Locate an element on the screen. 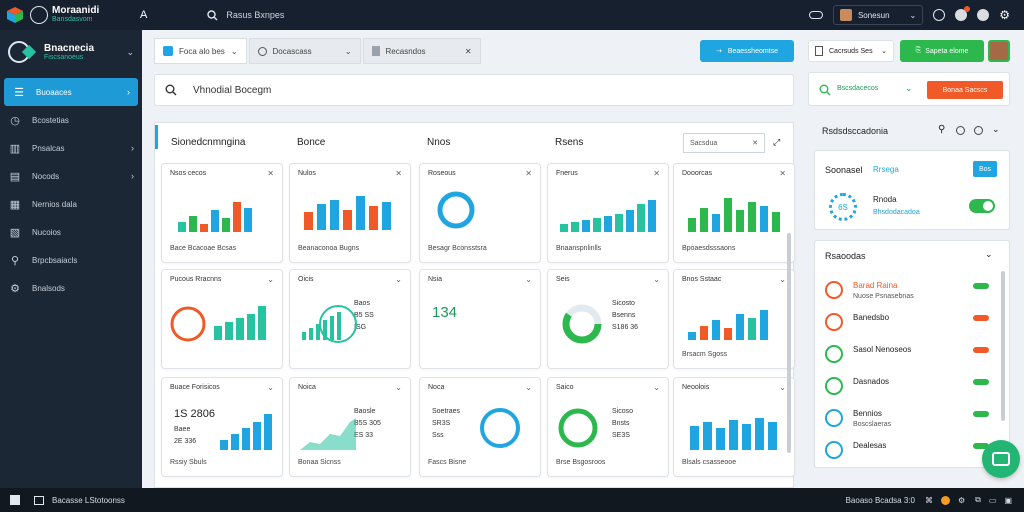 The image size is (1024, 512). sidebar-item-2: ▥ Pnsalcas › is located at coordinates (71, 148).